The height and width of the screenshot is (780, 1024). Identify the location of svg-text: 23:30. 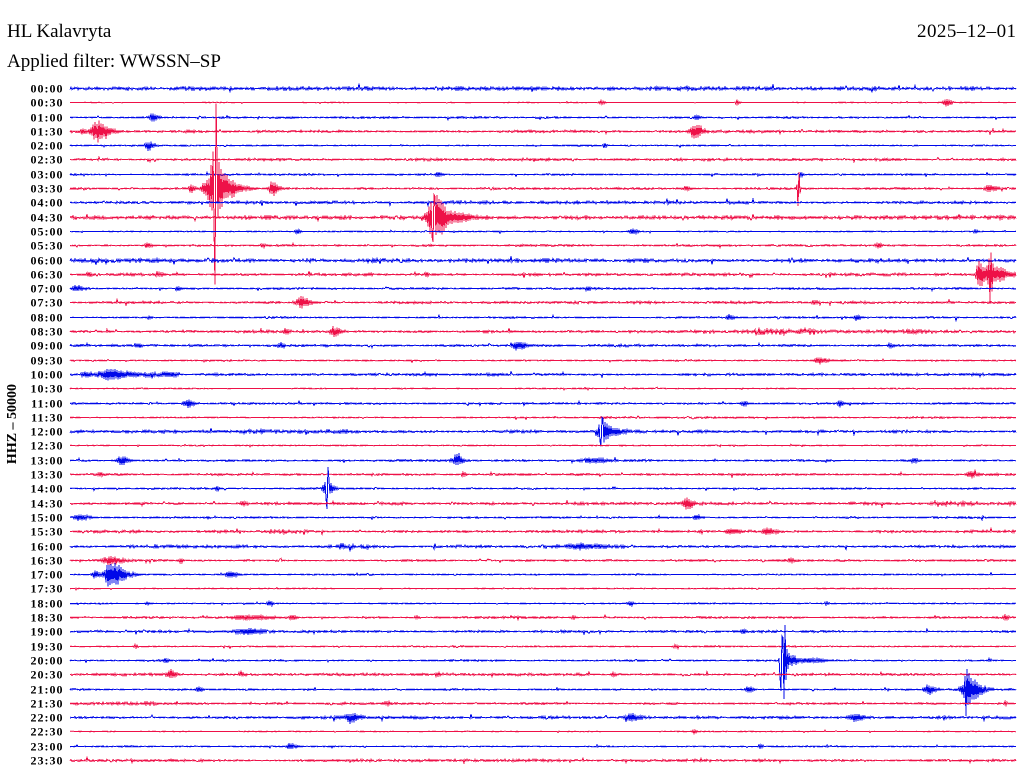
(47, 760).